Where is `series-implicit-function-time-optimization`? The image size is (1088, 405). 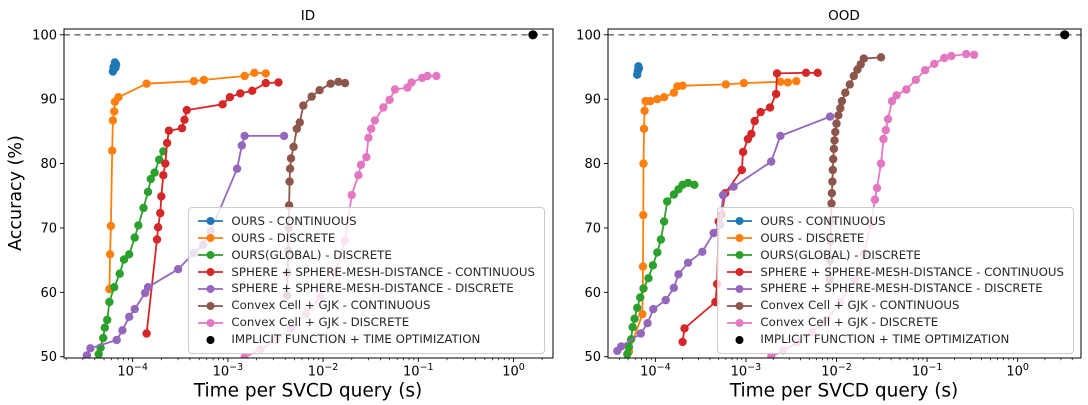
series-implicit-function-time-optimization is located at coordinates (533, 35).